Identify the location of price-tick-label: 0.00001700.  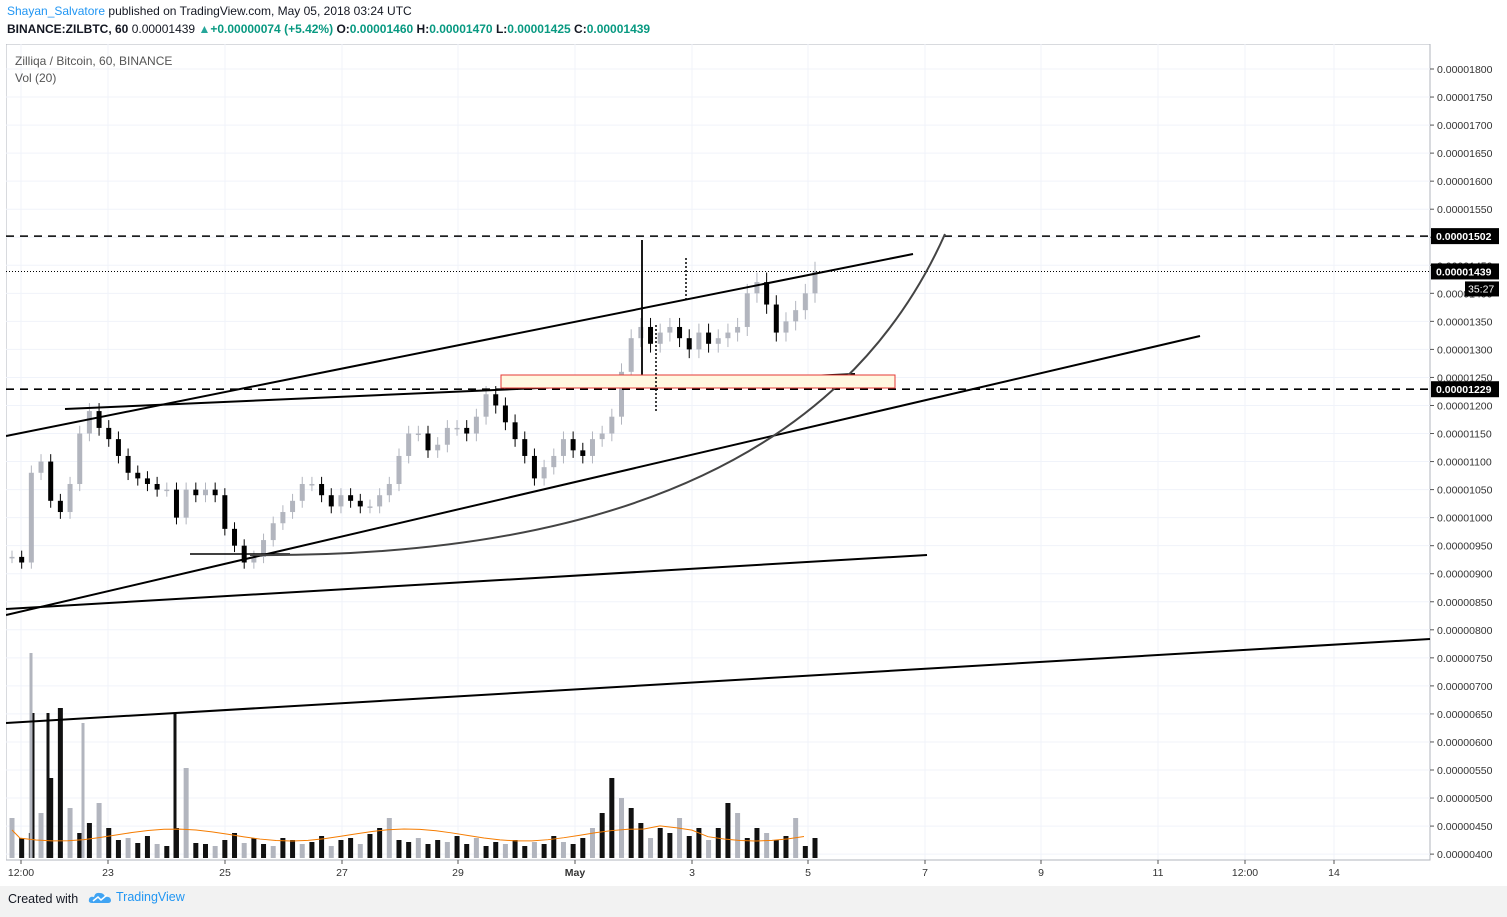
(1465, 126).